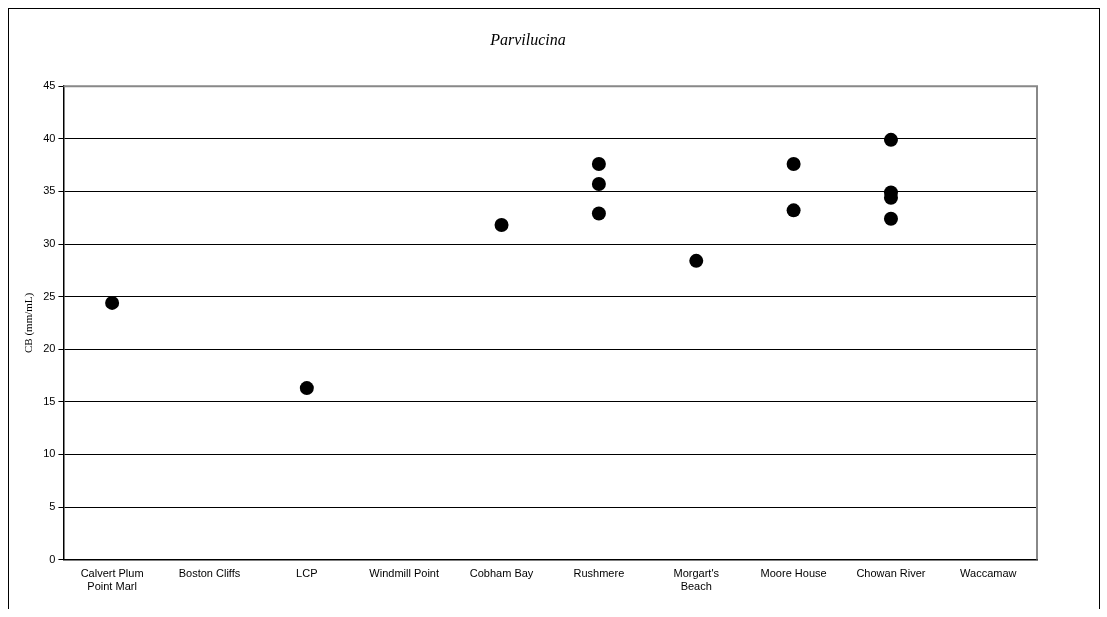  I want to click on x-tick-label: LCP, so click(307, 573).